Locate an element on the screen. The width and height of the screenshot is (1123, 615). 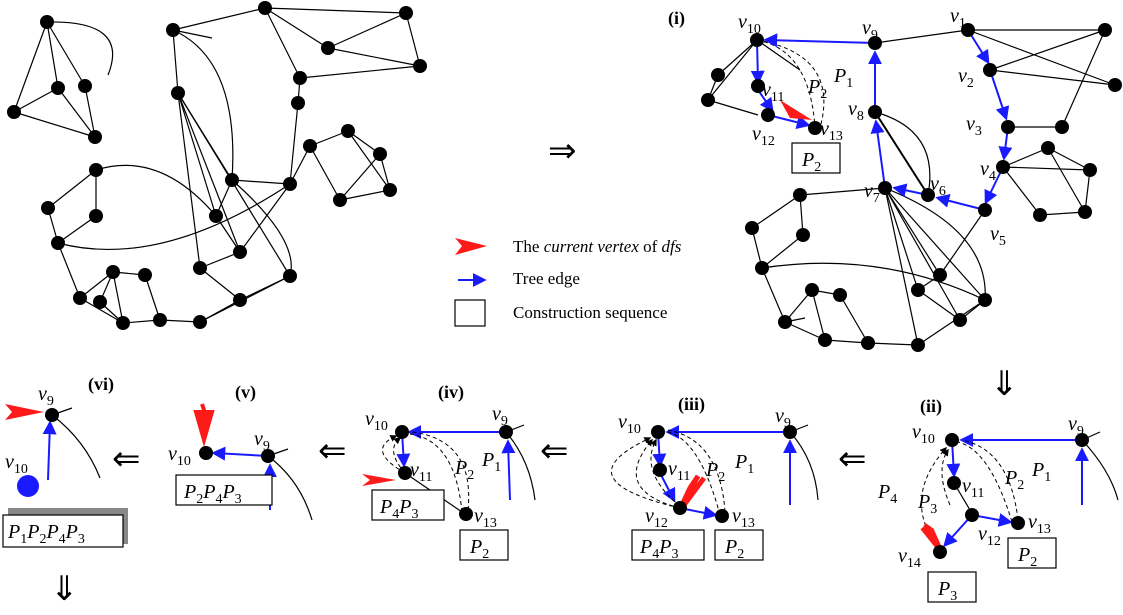
svg-text: P1P2P4P3 is located at coordinates (46, 534).